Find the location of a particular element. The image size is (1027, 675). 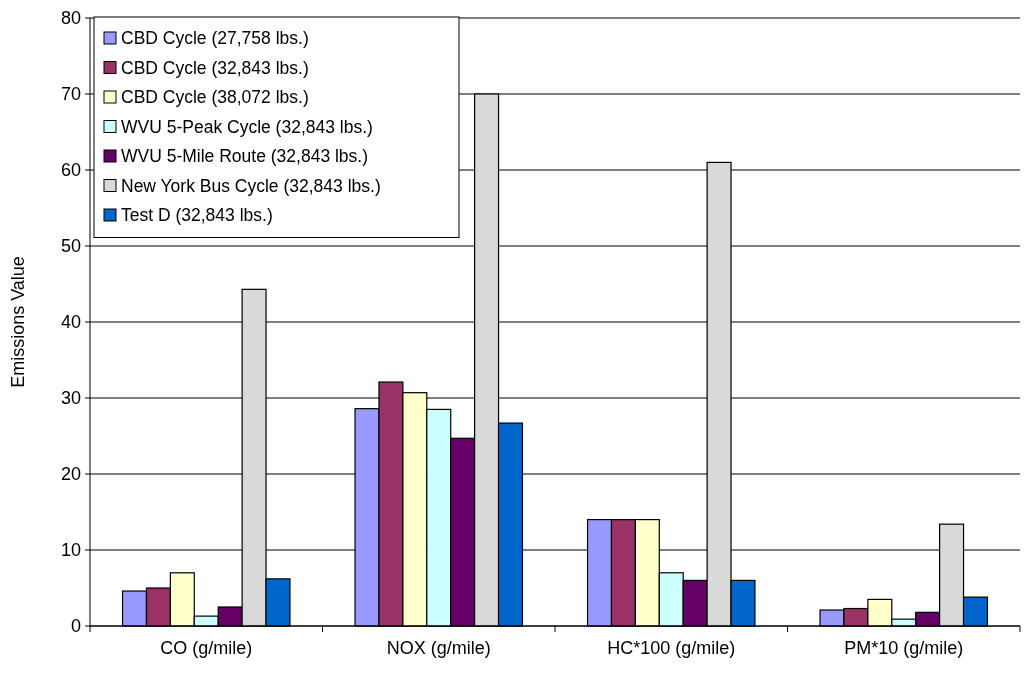

legend-label: WVU 5-Peak Cycle (32,843 lbs.) is located at coordinates (247, 126).